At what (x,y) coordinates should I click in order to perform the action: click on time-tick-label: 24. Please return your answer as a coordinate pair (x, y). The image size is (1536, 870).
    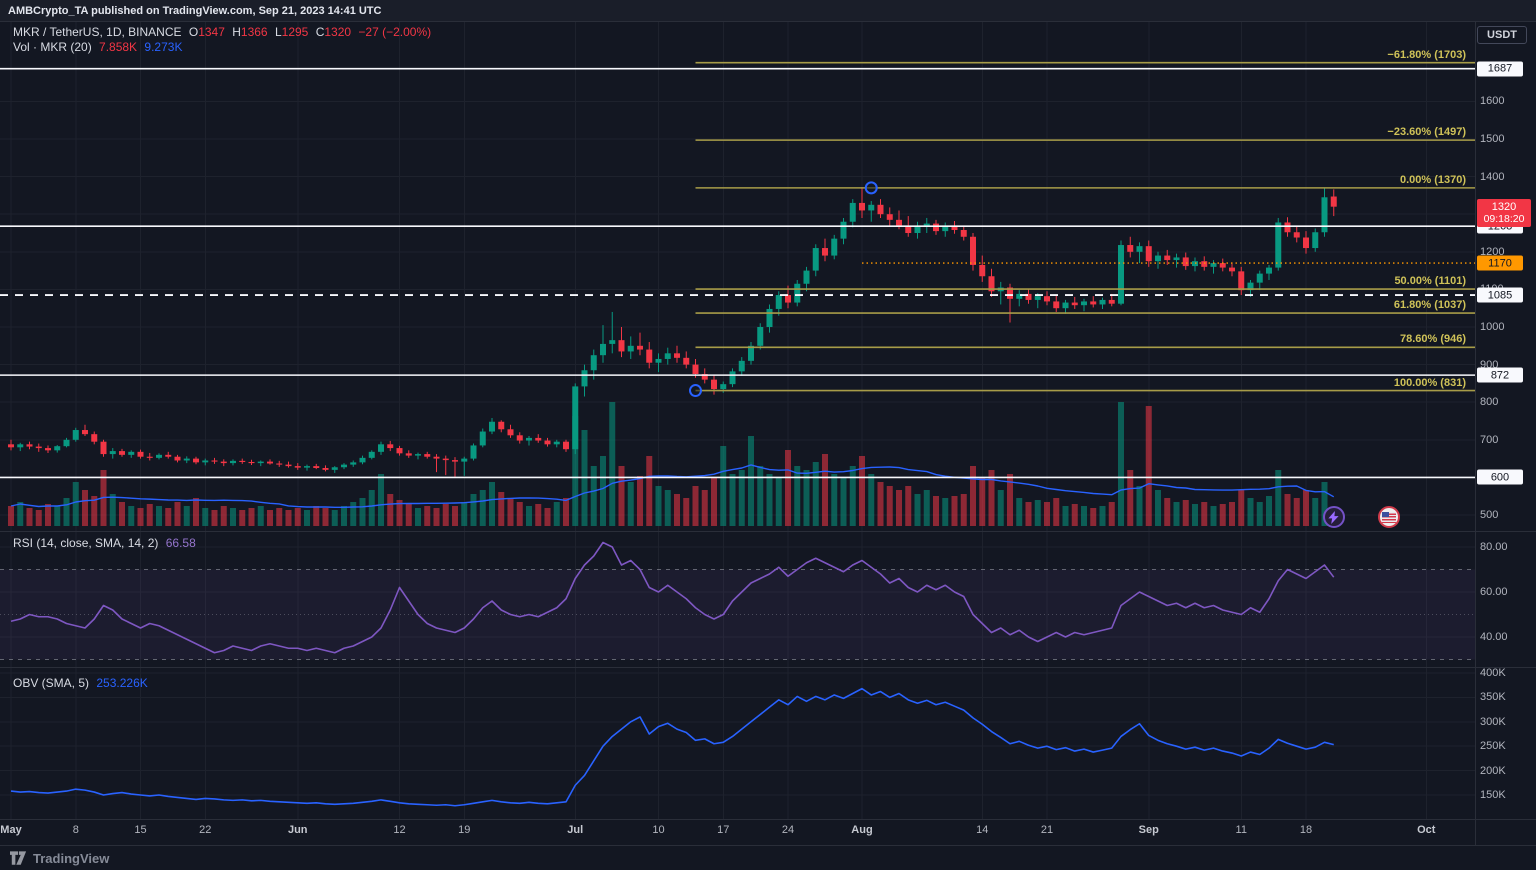
    Looking at the image, I should click on (788, 830).